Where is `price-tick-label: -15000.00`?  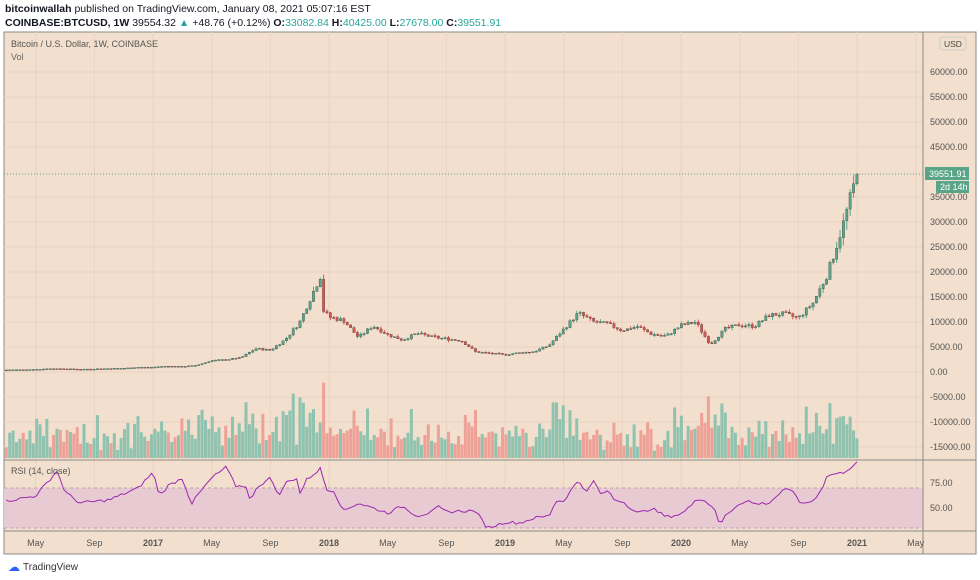 price-tick-label: -15000.00 is located at coordinates (950, 447).